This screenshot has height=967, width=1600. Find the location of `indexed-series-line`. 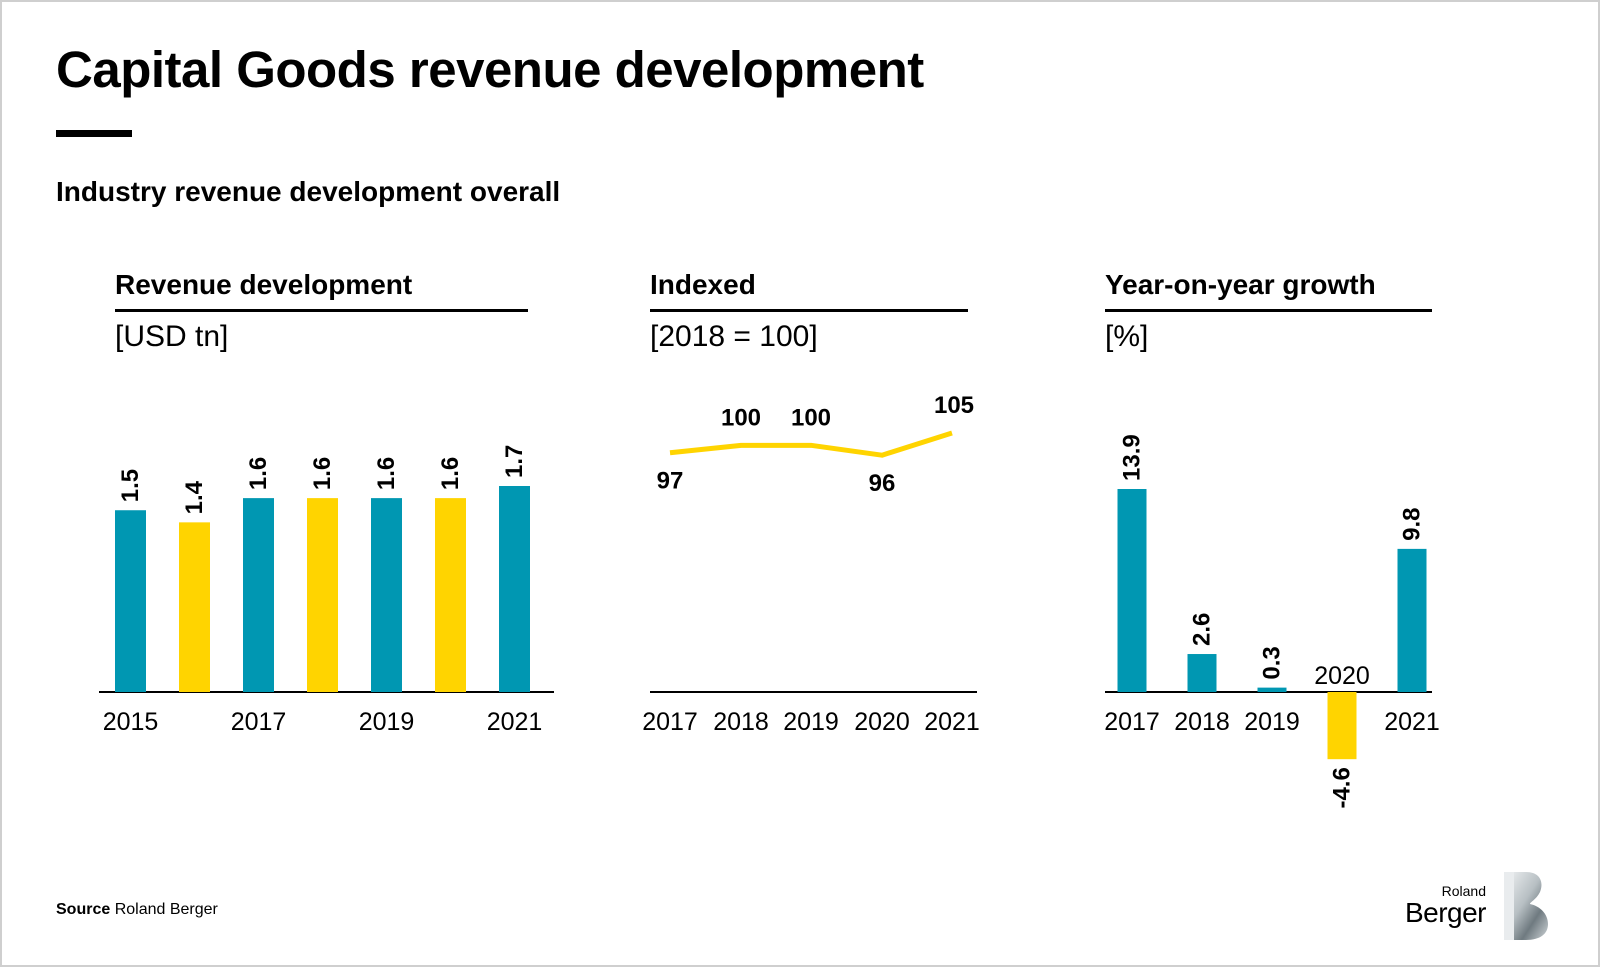

indexed-series-line is located at coordinates (811, 444).